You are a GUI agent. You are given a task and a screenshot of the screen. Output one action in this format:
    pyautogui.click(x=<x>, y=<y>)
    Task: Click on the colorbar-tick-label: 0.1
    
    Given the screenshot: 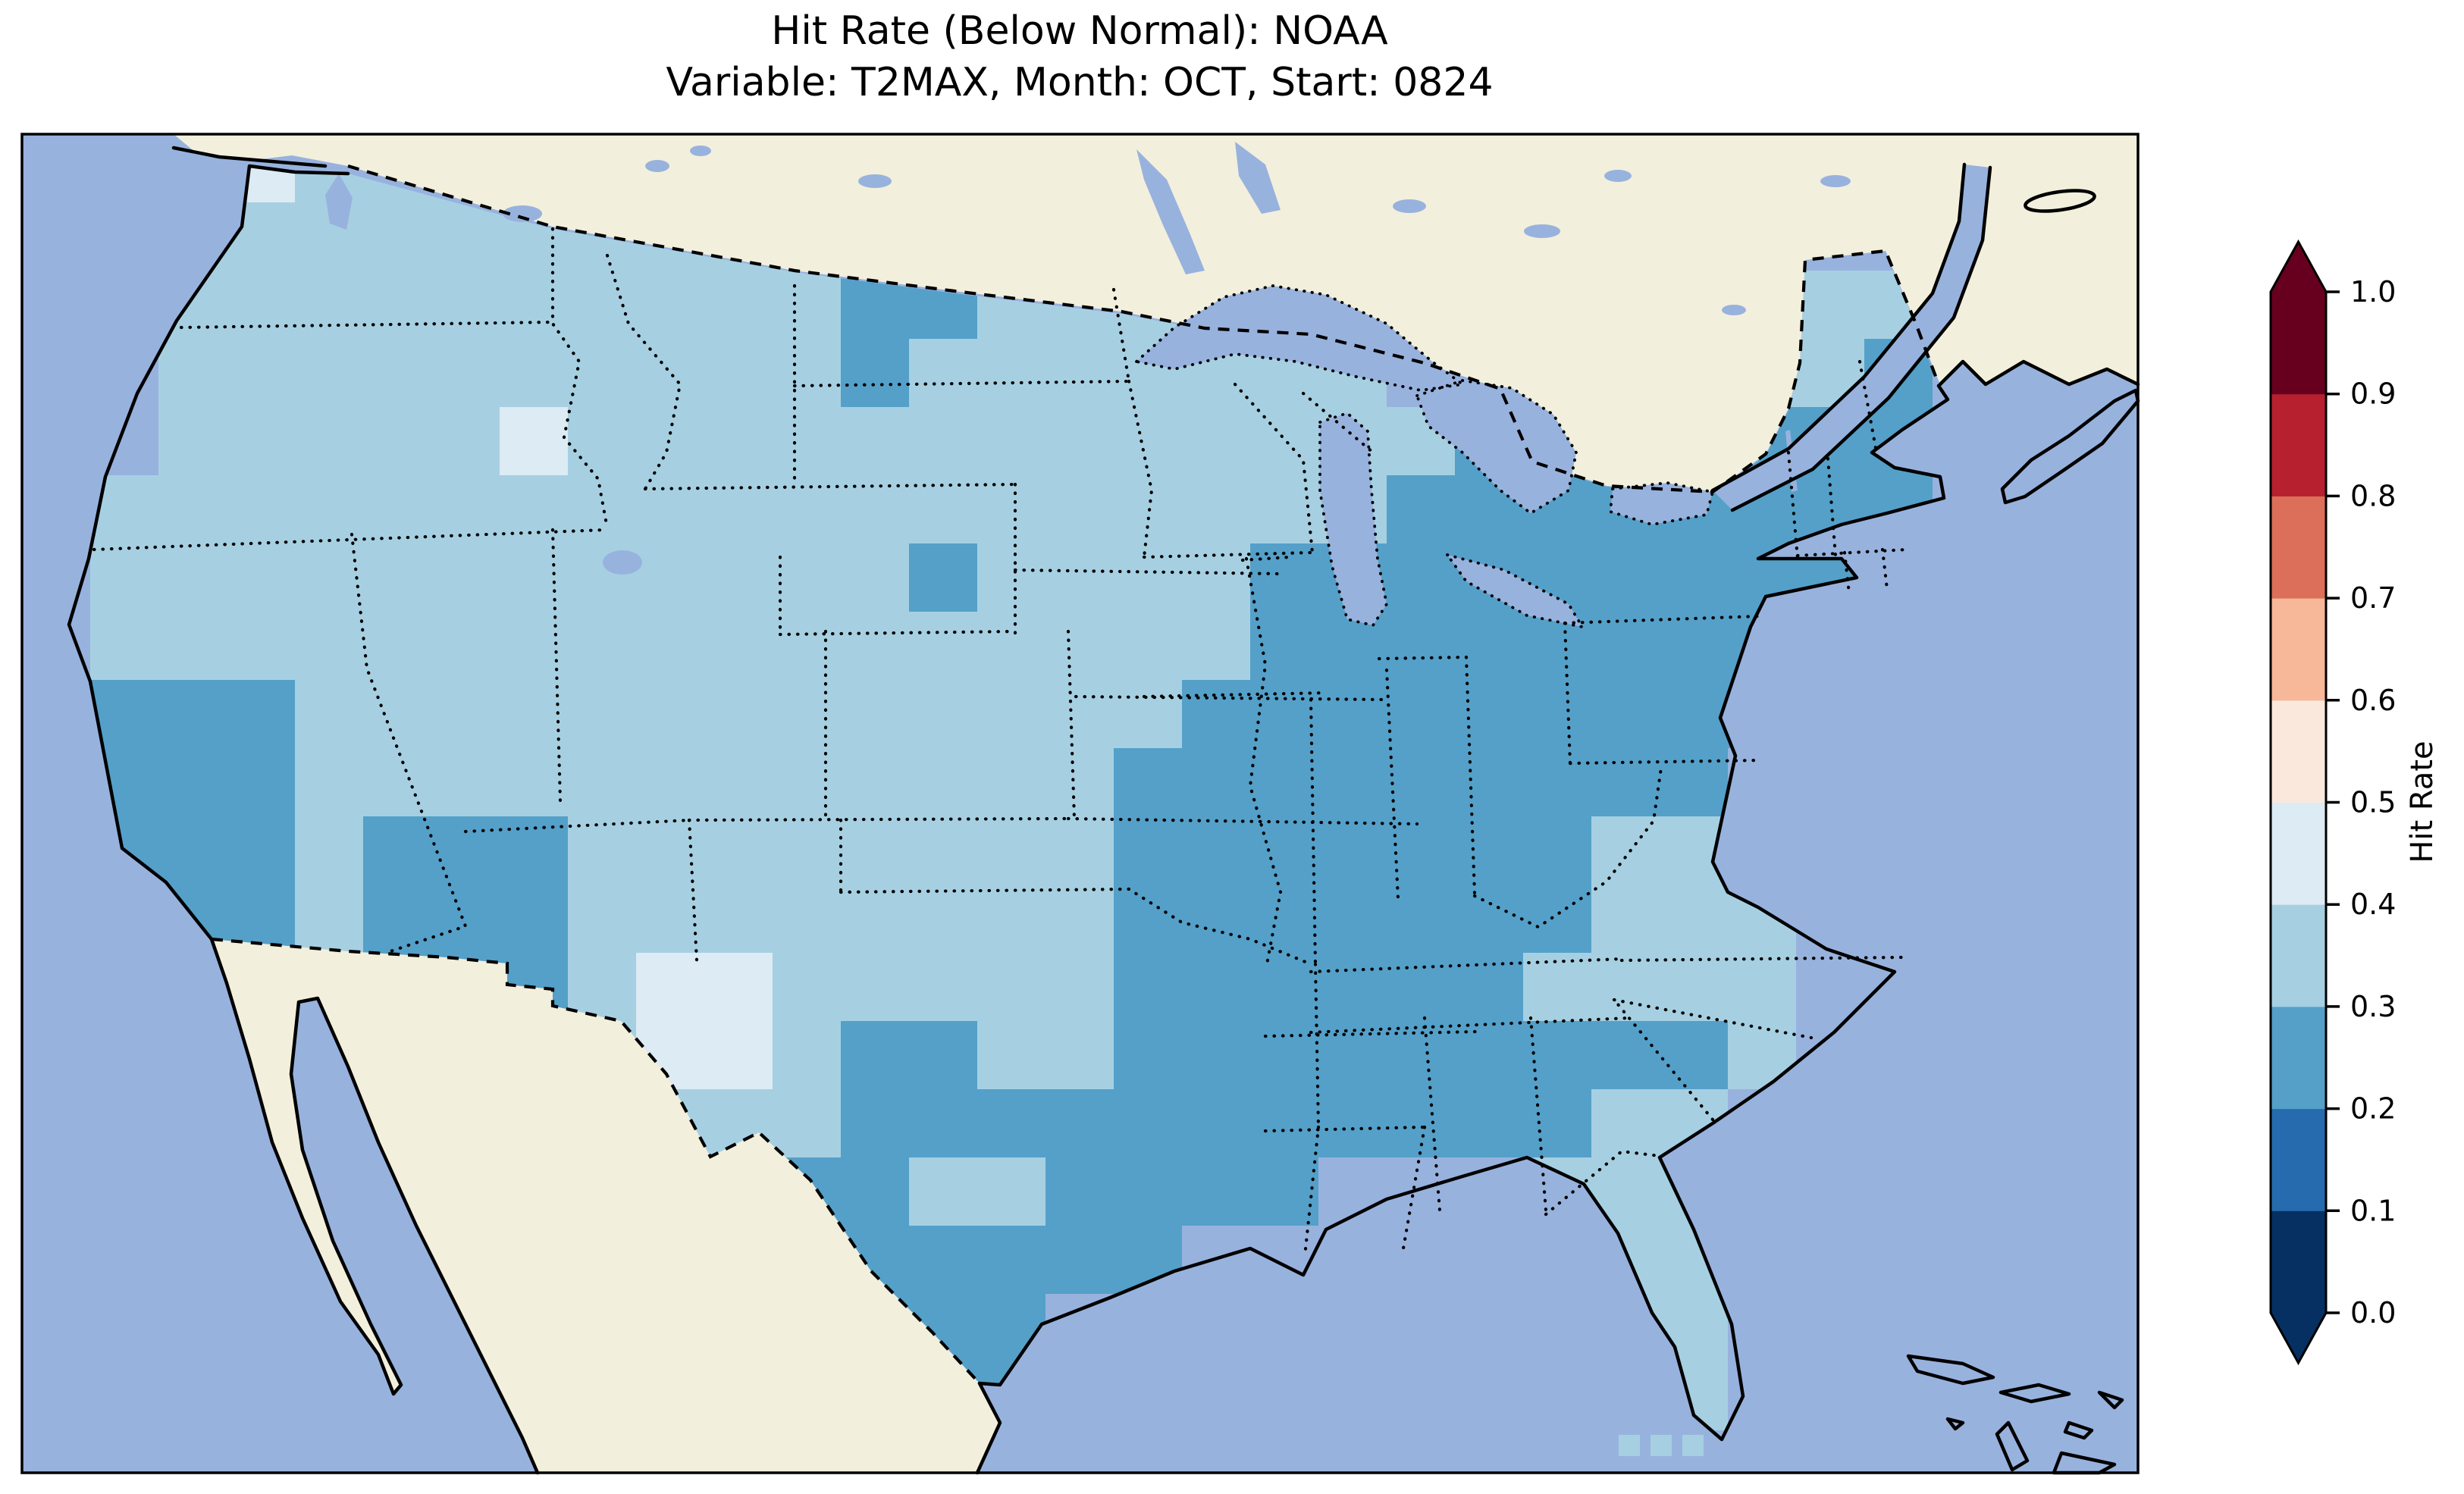 What is the action you would take?
    pyautogui.click(x=2373, y=1210)
    